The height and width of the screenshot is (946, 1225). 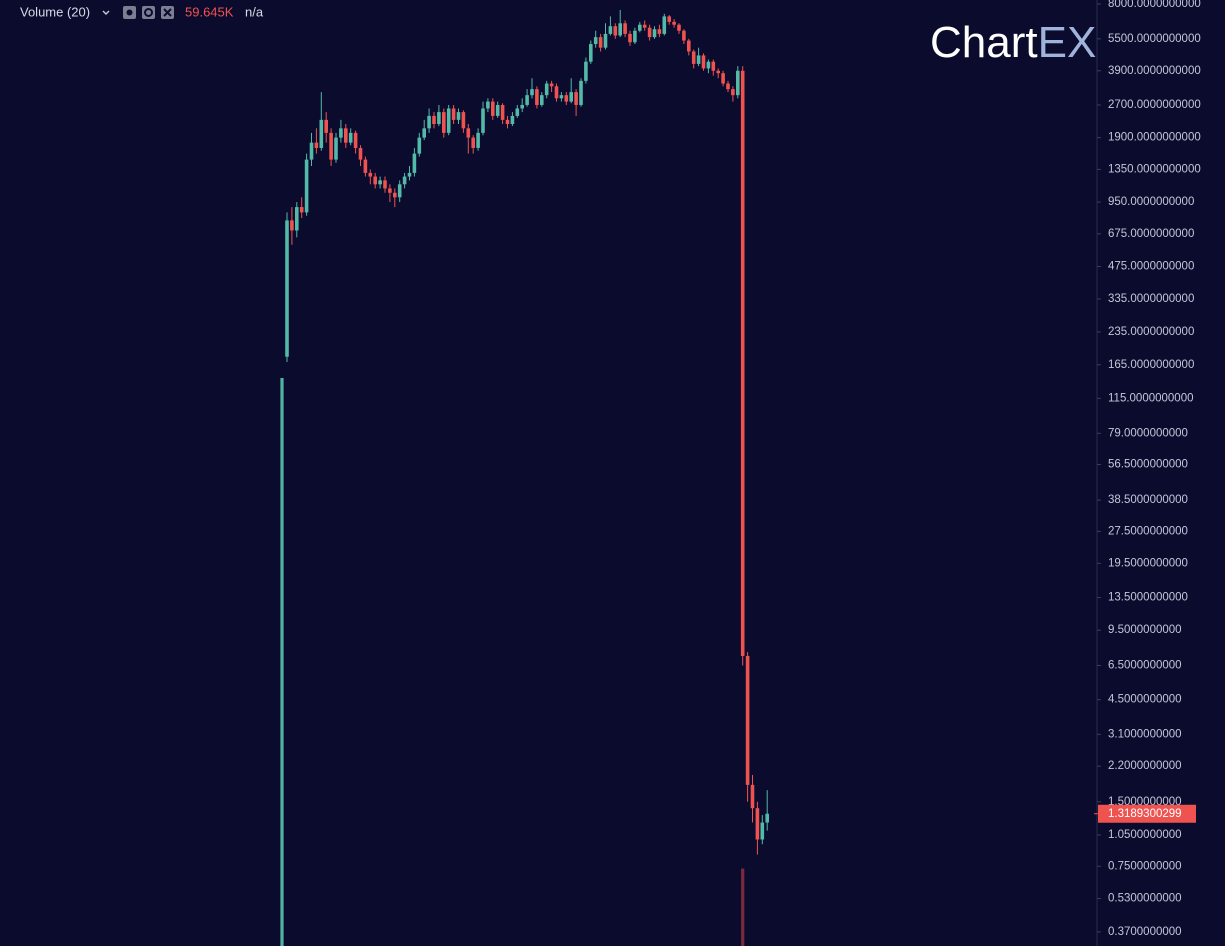 What do you see at coordinates (1151, 234) in the screenshot?
I see `y-tick-label: 675.0000000000` at bounding box center [1151, 234].